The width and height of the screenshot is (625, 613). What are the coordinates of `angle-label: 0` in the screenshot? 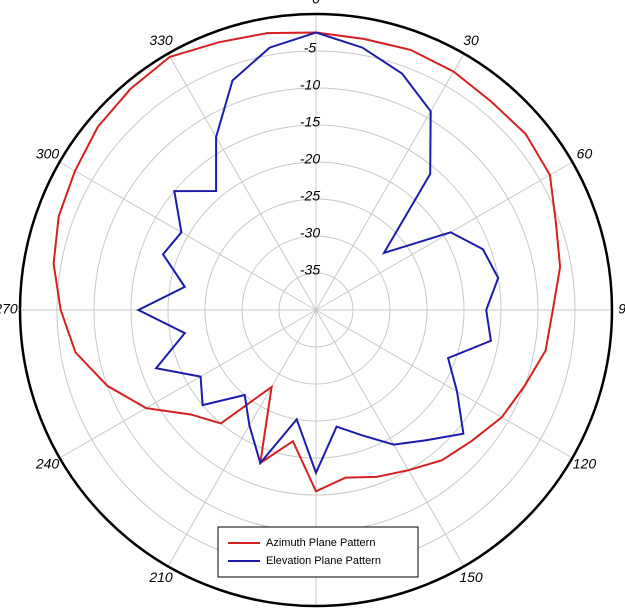 It's located at (316, 3).